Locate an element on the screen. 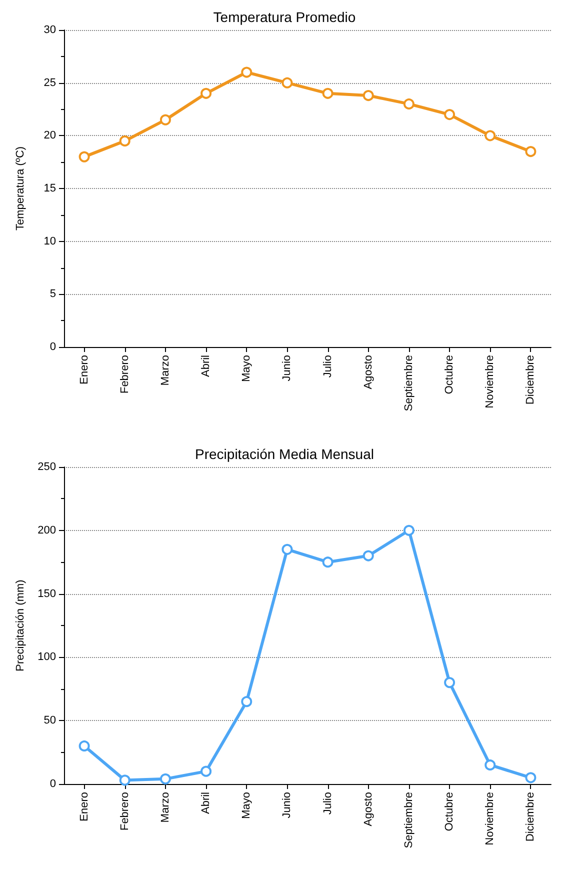  y-tick-label: 15 is located at coordinates (50, 188).